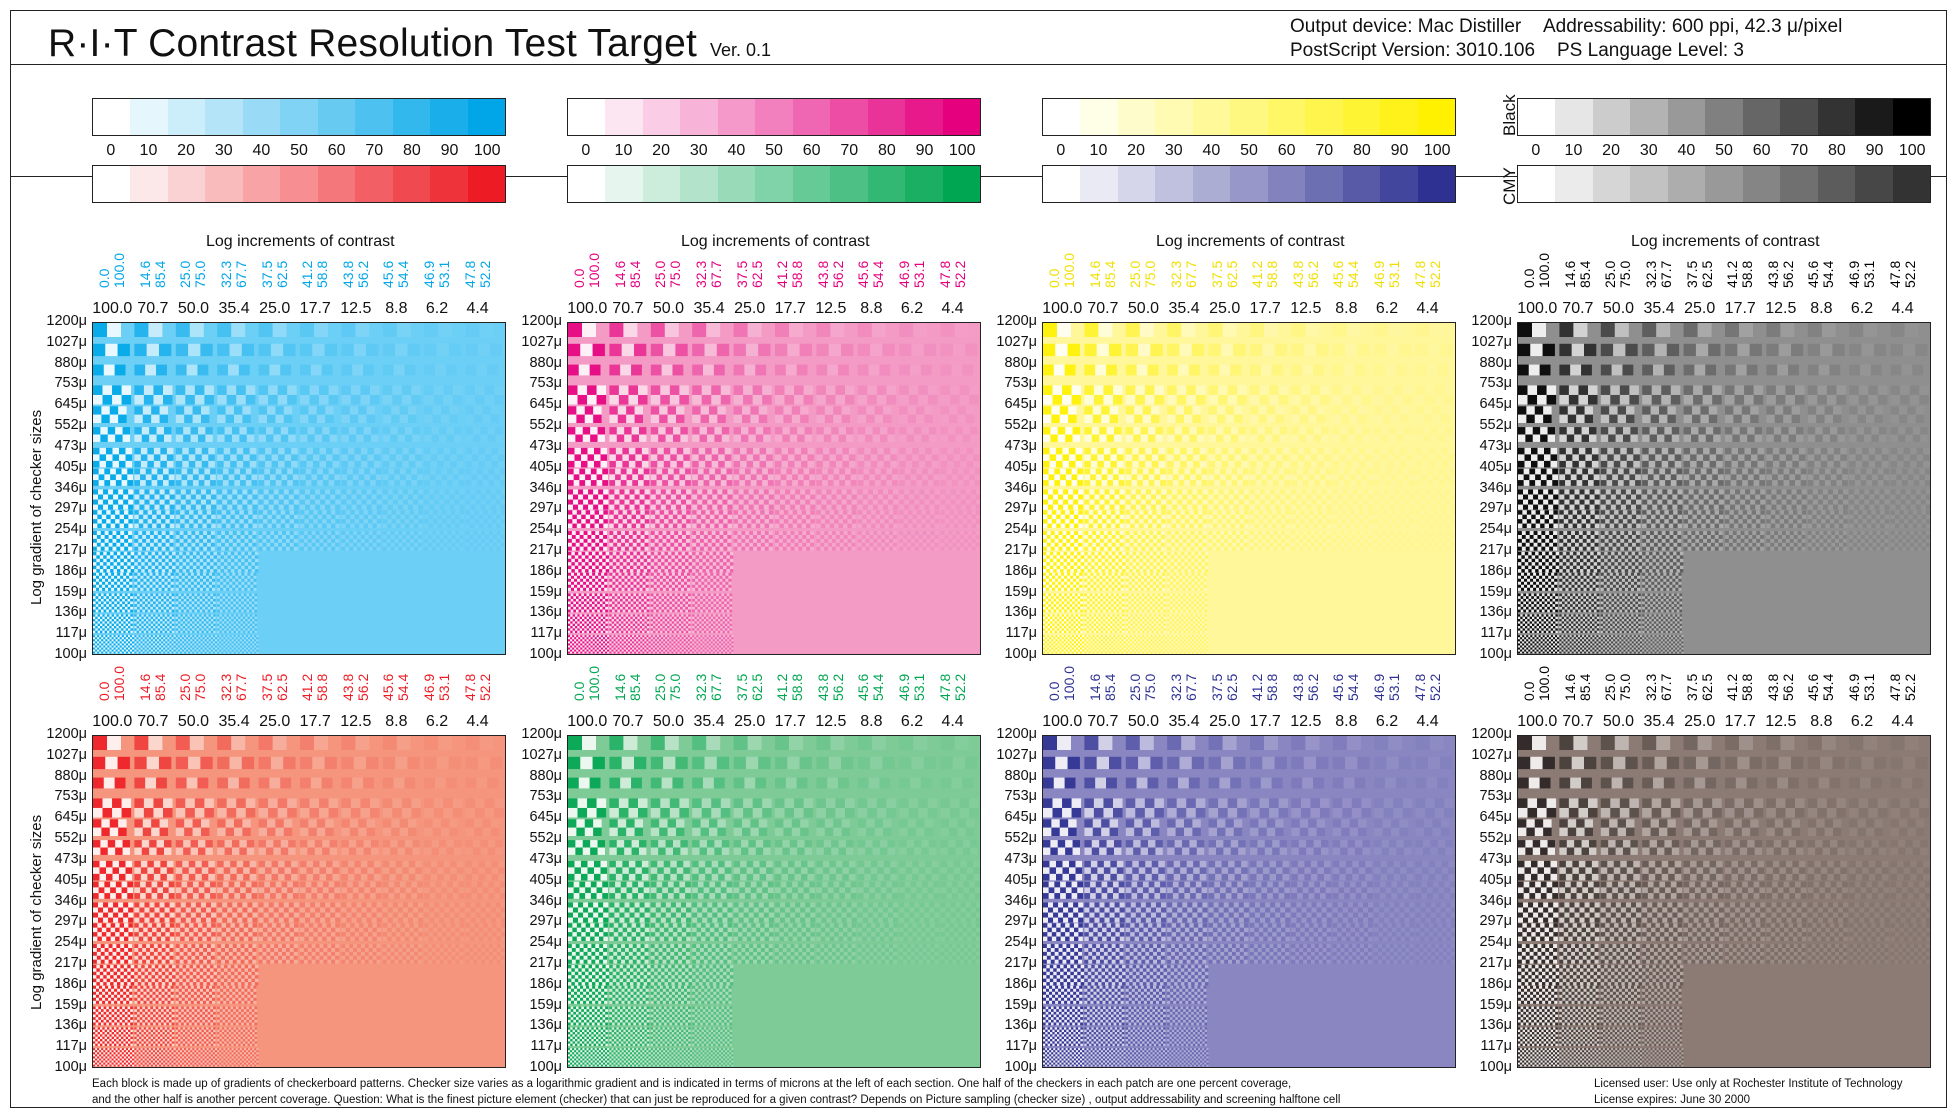 The height and width of the screenshot is (1118, 1957). Describe the element at coordinates (374, 184) in the screenshot. I see `red-scale-step` at that location.